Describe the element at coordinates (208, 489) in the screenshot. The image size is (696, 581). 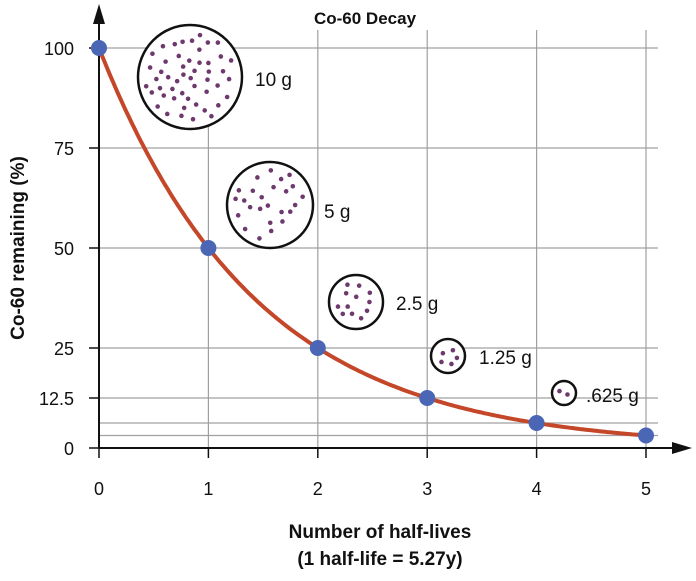
I see `x-tick-label: 1` at that location.